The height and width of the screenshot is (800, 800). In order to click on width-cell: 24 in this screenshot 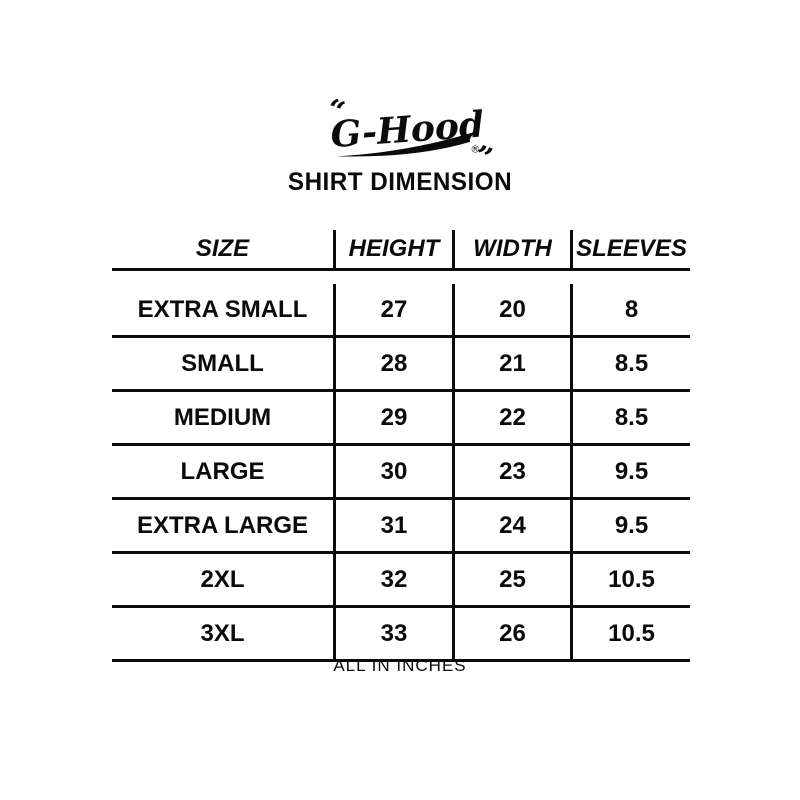, I will do `click(511, 527)`.